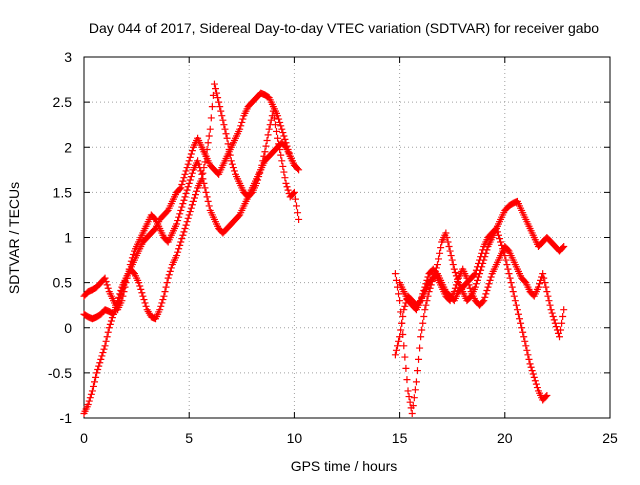 This screenshot has width=640, height=485. What do you see at coordinates (60, 373) in the screenshot?
I see `y-tick-label: -0.5` at bounding box center [60, 373].